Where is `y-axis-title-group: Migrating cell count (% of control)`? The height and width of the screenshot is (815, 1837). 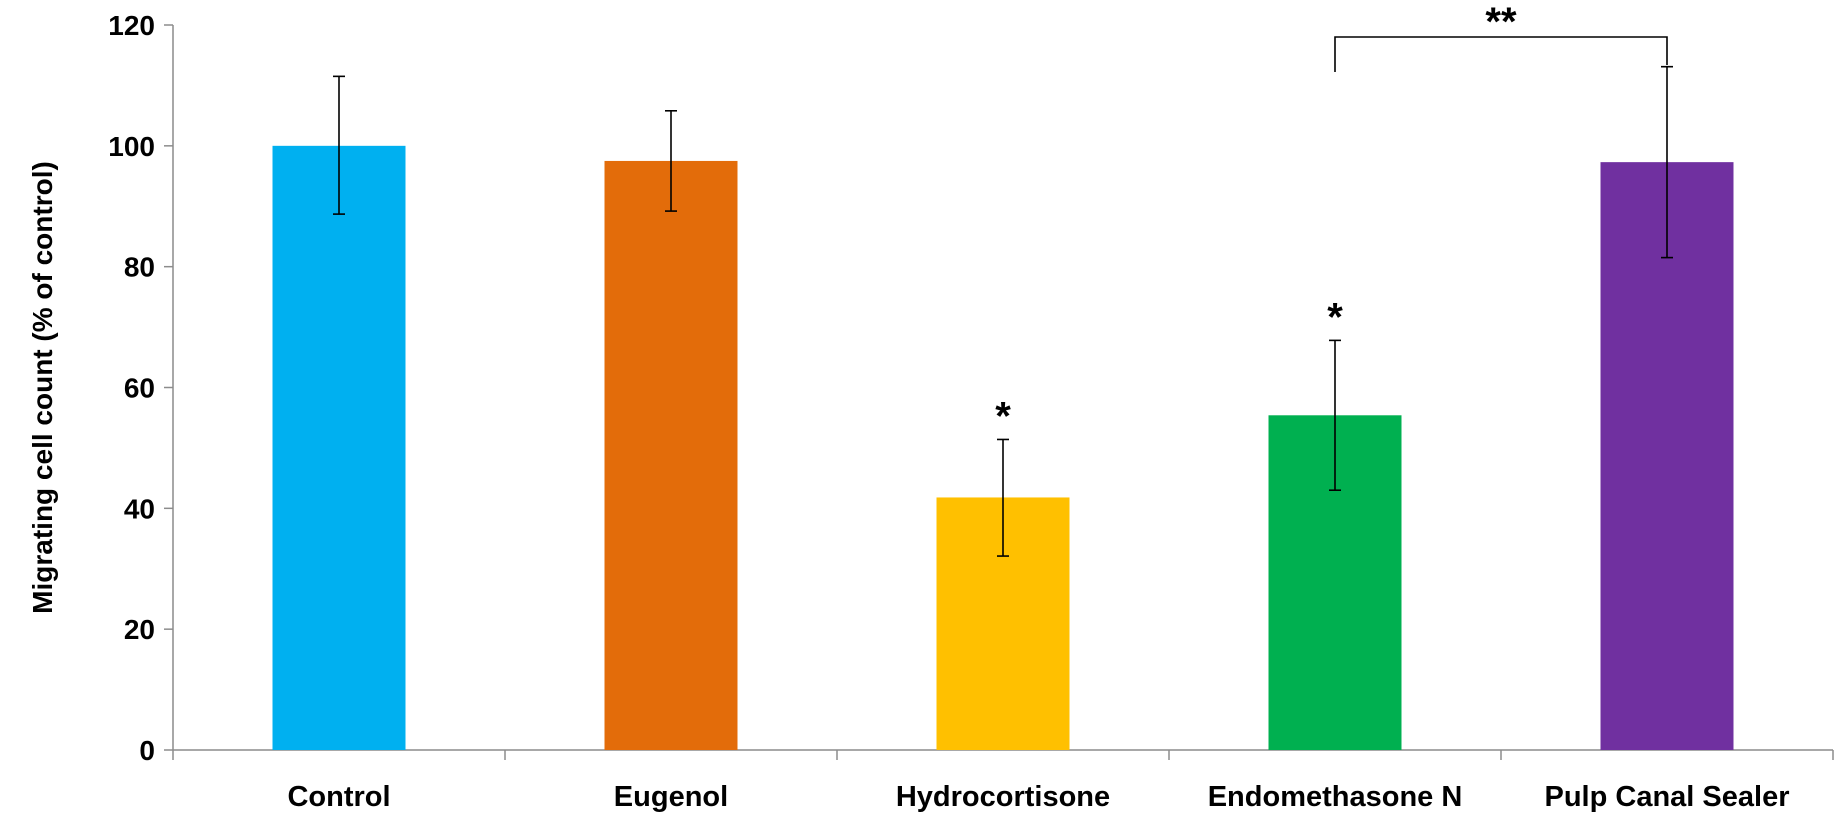 y-axis-title-group: Migrating cell count (% of control) is located at coordinates (42, 387).